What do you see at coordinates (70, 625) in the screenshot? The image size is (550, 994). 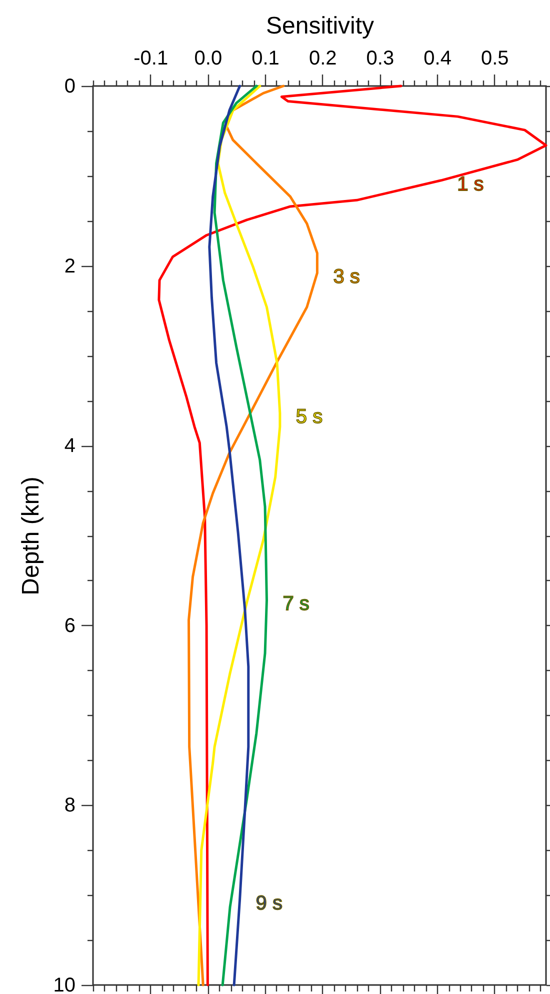 I see `y-tick-label: 6` at bounding box center [70, 625].